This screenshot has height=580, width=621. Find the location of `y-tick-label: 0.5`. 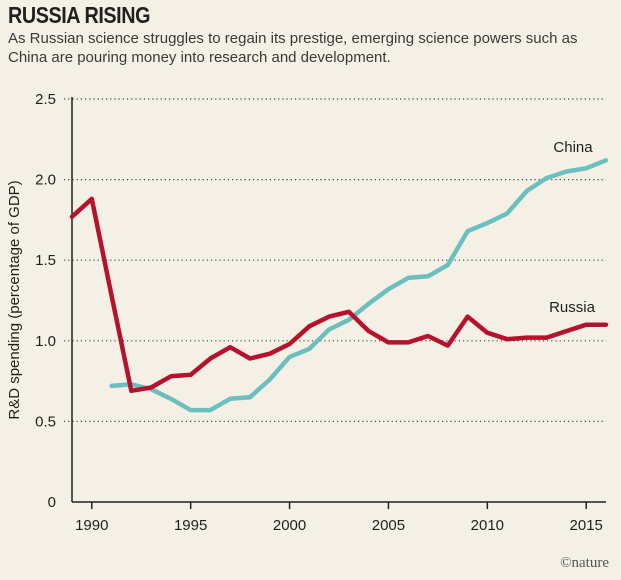

y-tick-label: 0.5 is located at coordinates (45, 421).